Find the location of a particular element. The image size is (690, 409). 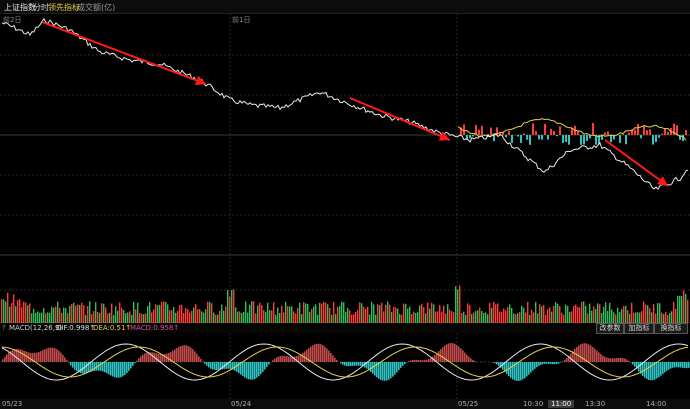

trend-arrow-line is located at coordinates (124, 53).